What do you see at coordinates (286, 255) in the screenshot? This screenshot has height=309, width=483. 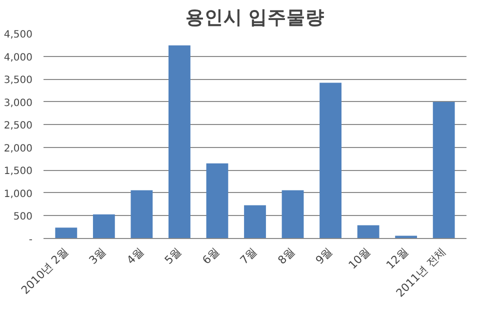 I see `x-tick-label: 8월` at bounding box center [286, 255].